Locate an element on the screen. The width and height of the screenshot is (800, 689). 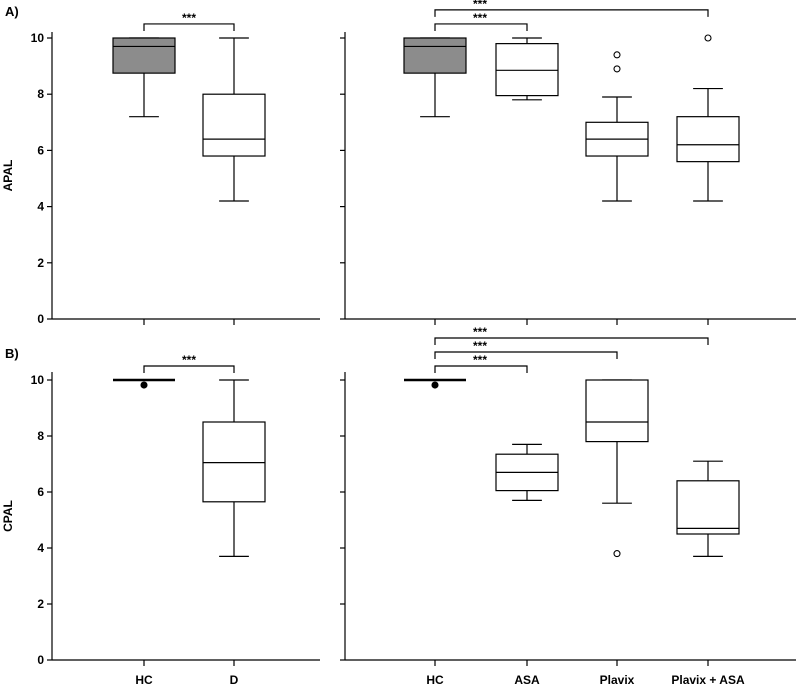
x-tick-label: D is located at coordinates (234, 680).